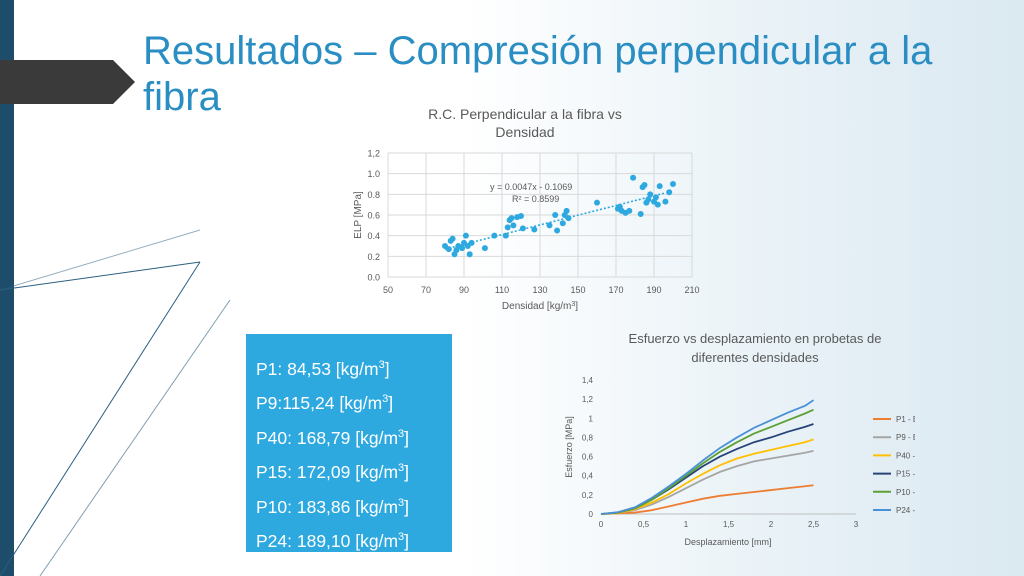 Image resolution: width=1024 pixels, height=576 pixels. What do you see at coordinates (373, 278) in the screenshot?
I see `y-tick-label: 0.0` at bounding box center [373, 278].